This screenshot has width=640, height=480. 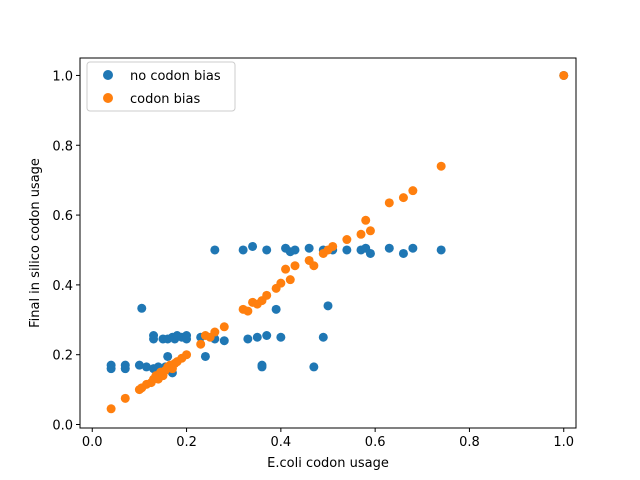 I want to click on legend-marker-no-codon-bias, so click(x=108, y=75).